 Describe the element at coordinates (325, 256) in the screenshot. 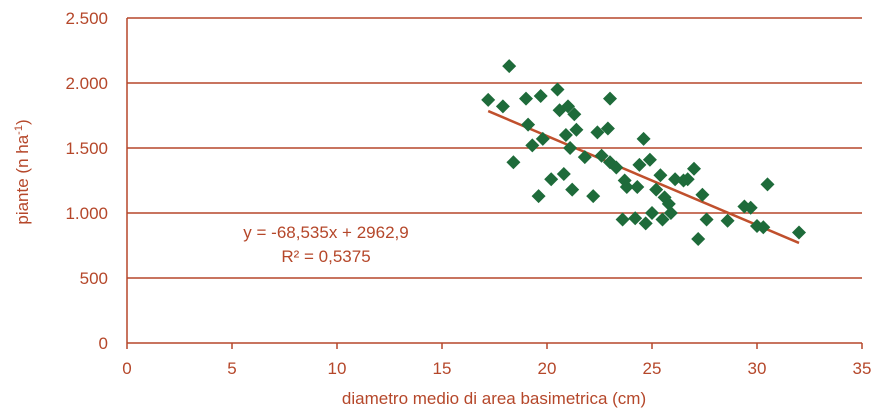

I see `r-squared: R² = 0,5375` at that location.